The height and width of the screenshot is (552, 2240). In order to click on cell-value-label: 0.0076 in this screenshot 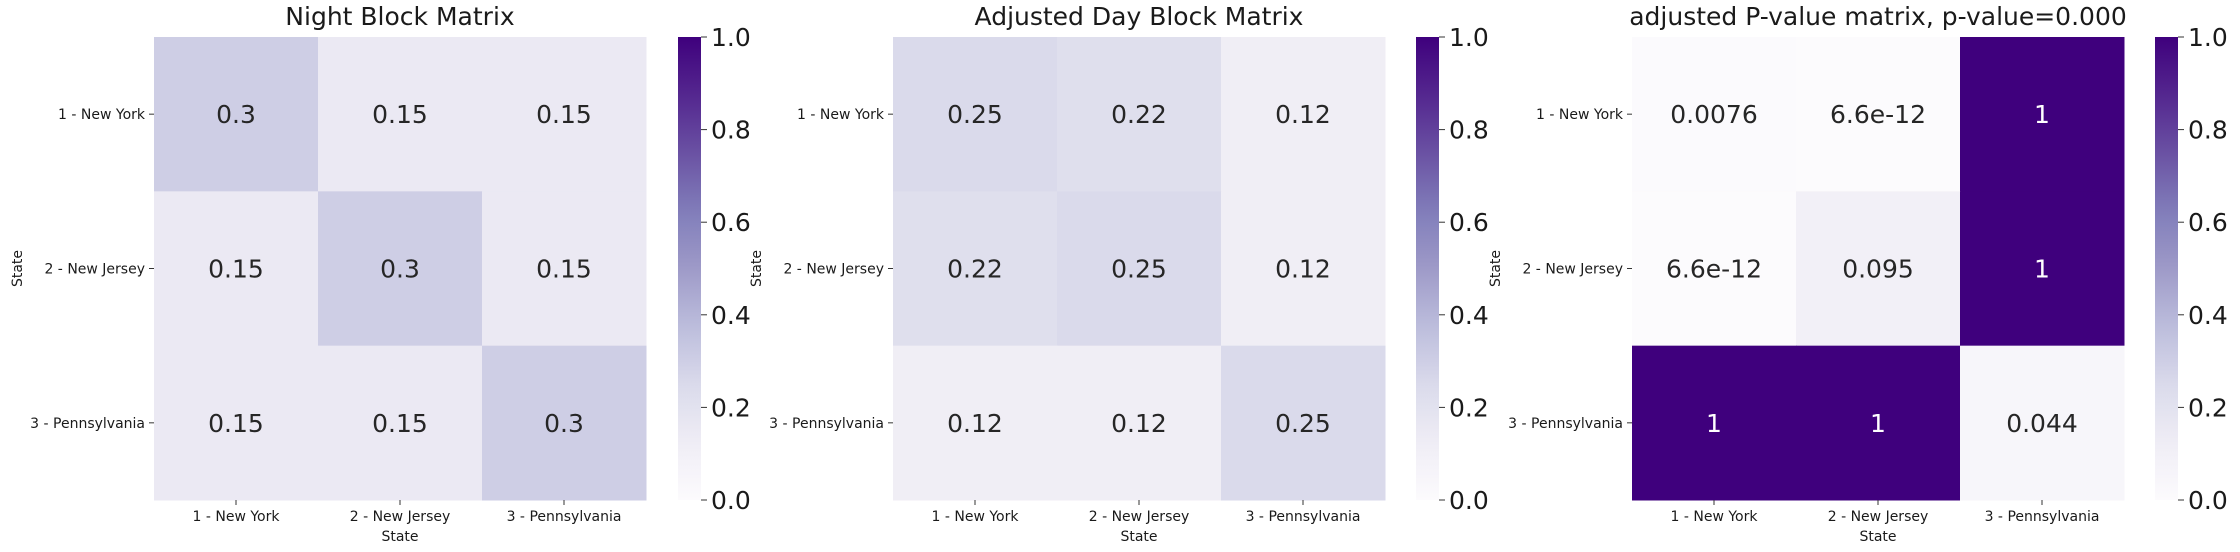, I will do `click(1713, 114)`.